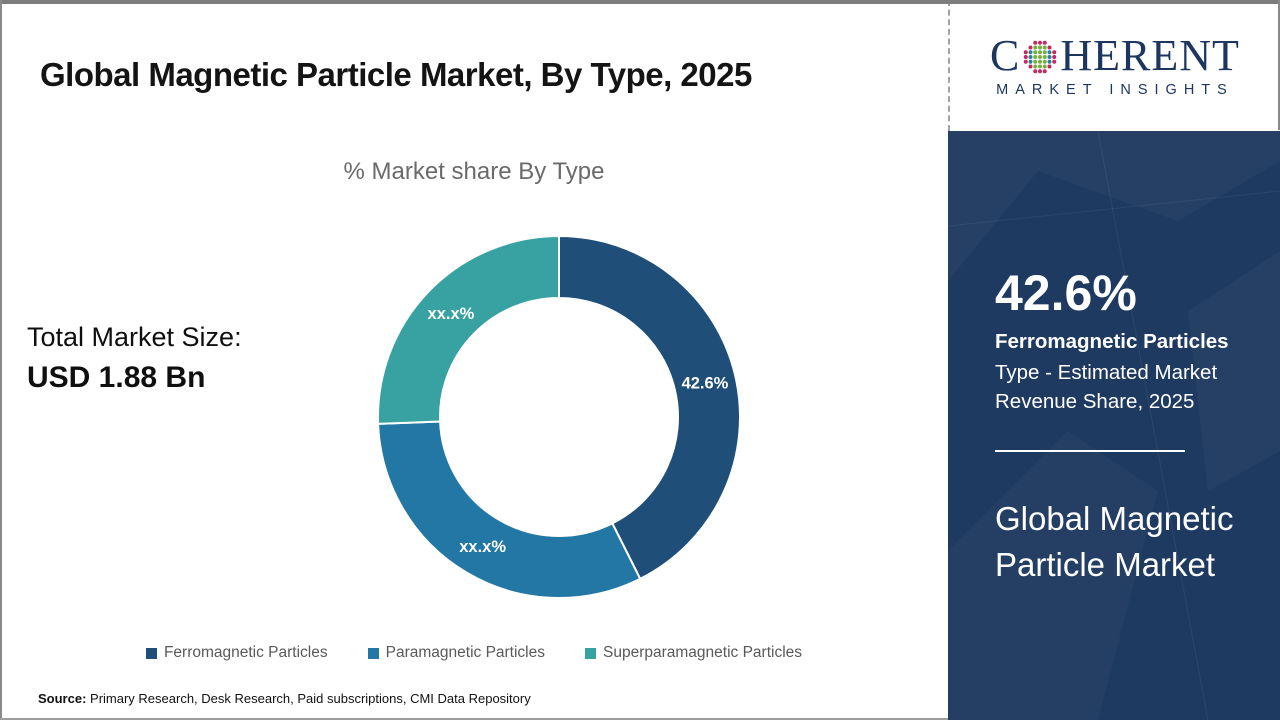  What do you see at coordinates (705, 383) in the screenshot?
I see `slice-label-0: 42.6%` at bounding box center [705, 383].